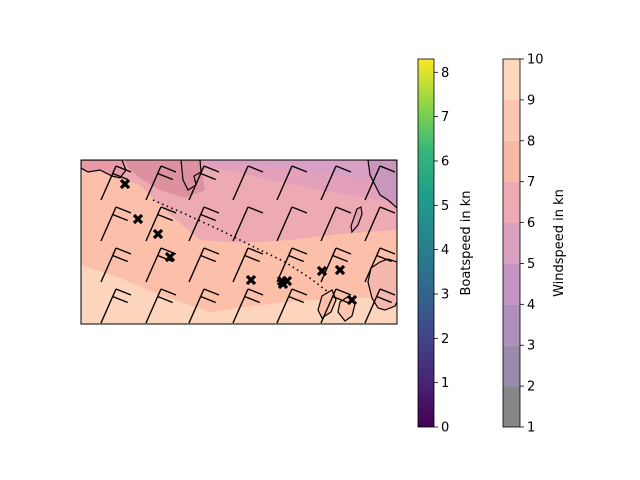  What do you see at coordinates (445, 339) in the screenshot?
I see `boatspeed-tick-label: 2` at bounding box center [445, 339].